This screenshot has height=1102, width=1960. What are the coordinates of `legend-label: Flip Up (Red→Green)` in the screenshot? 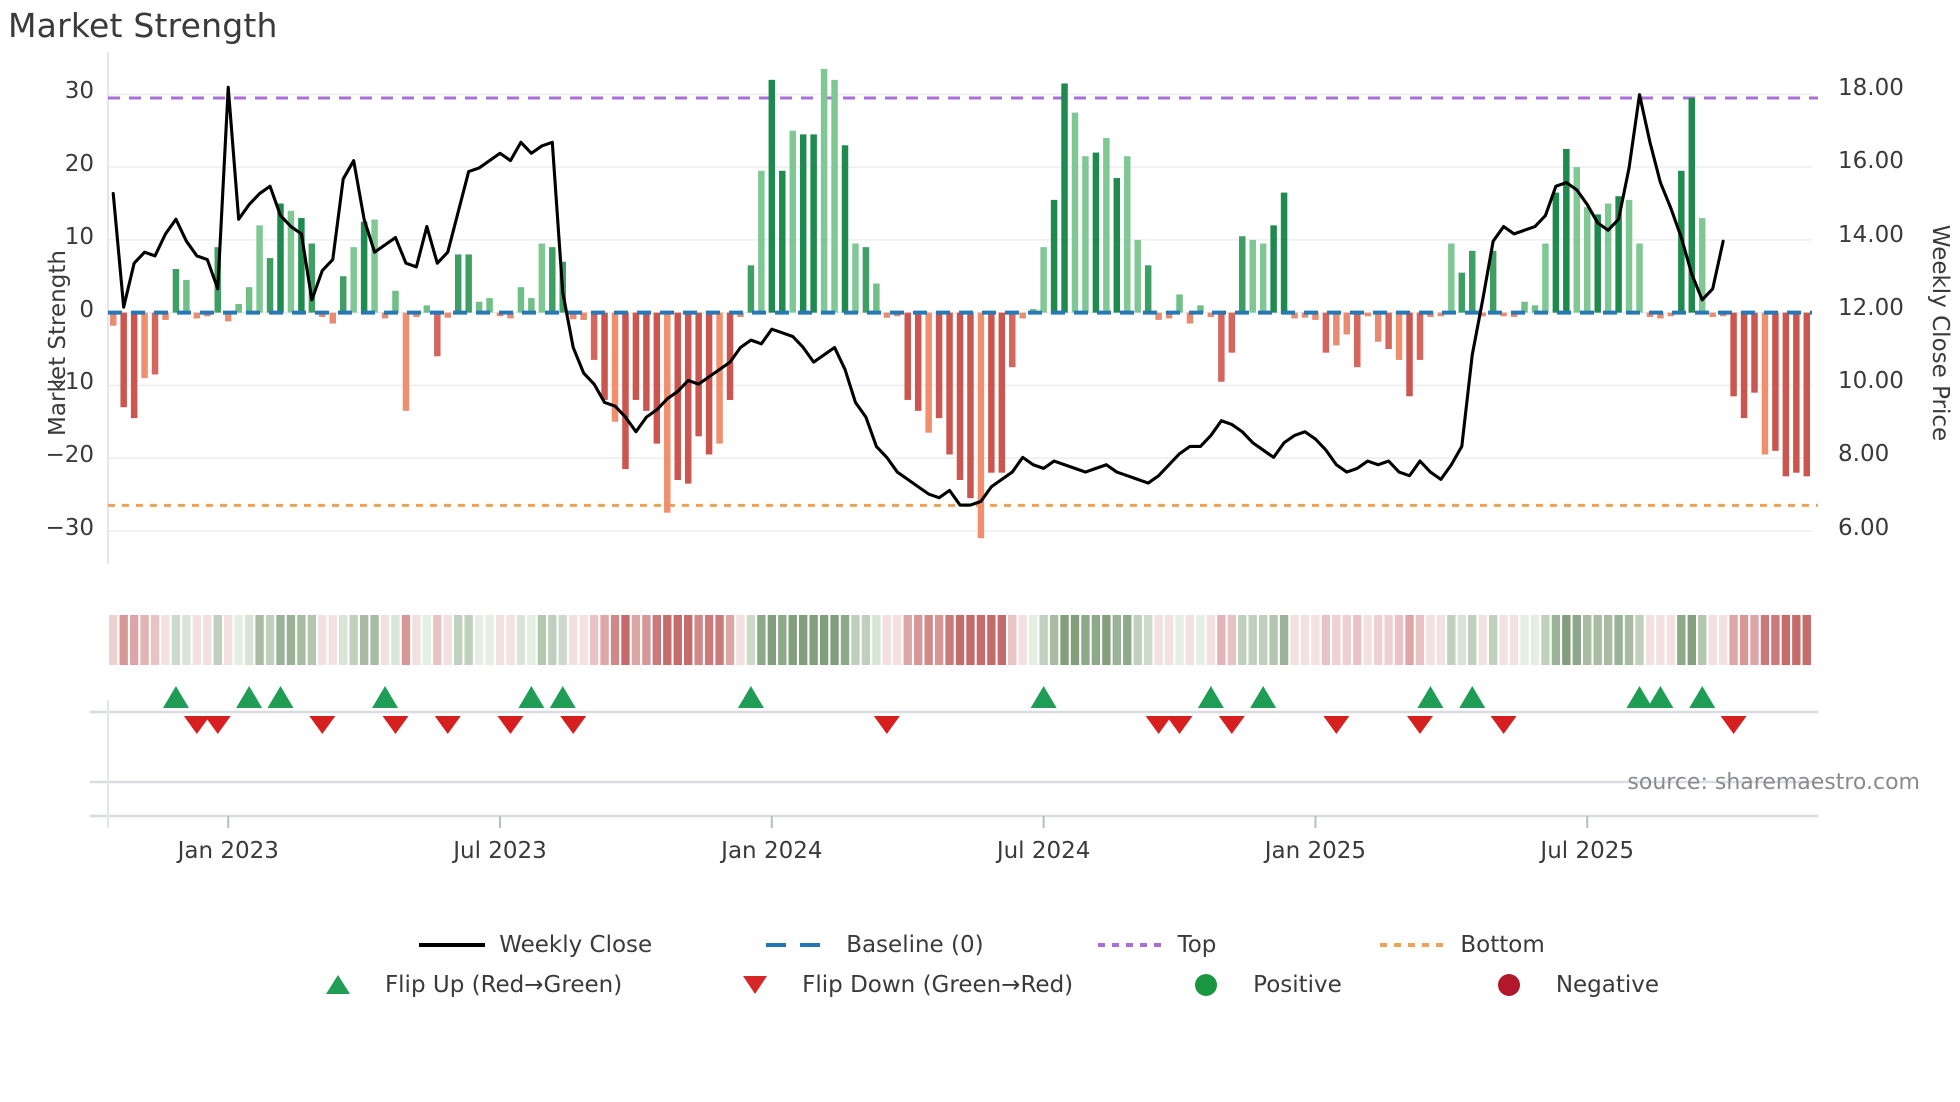 It's located at (503, 985).